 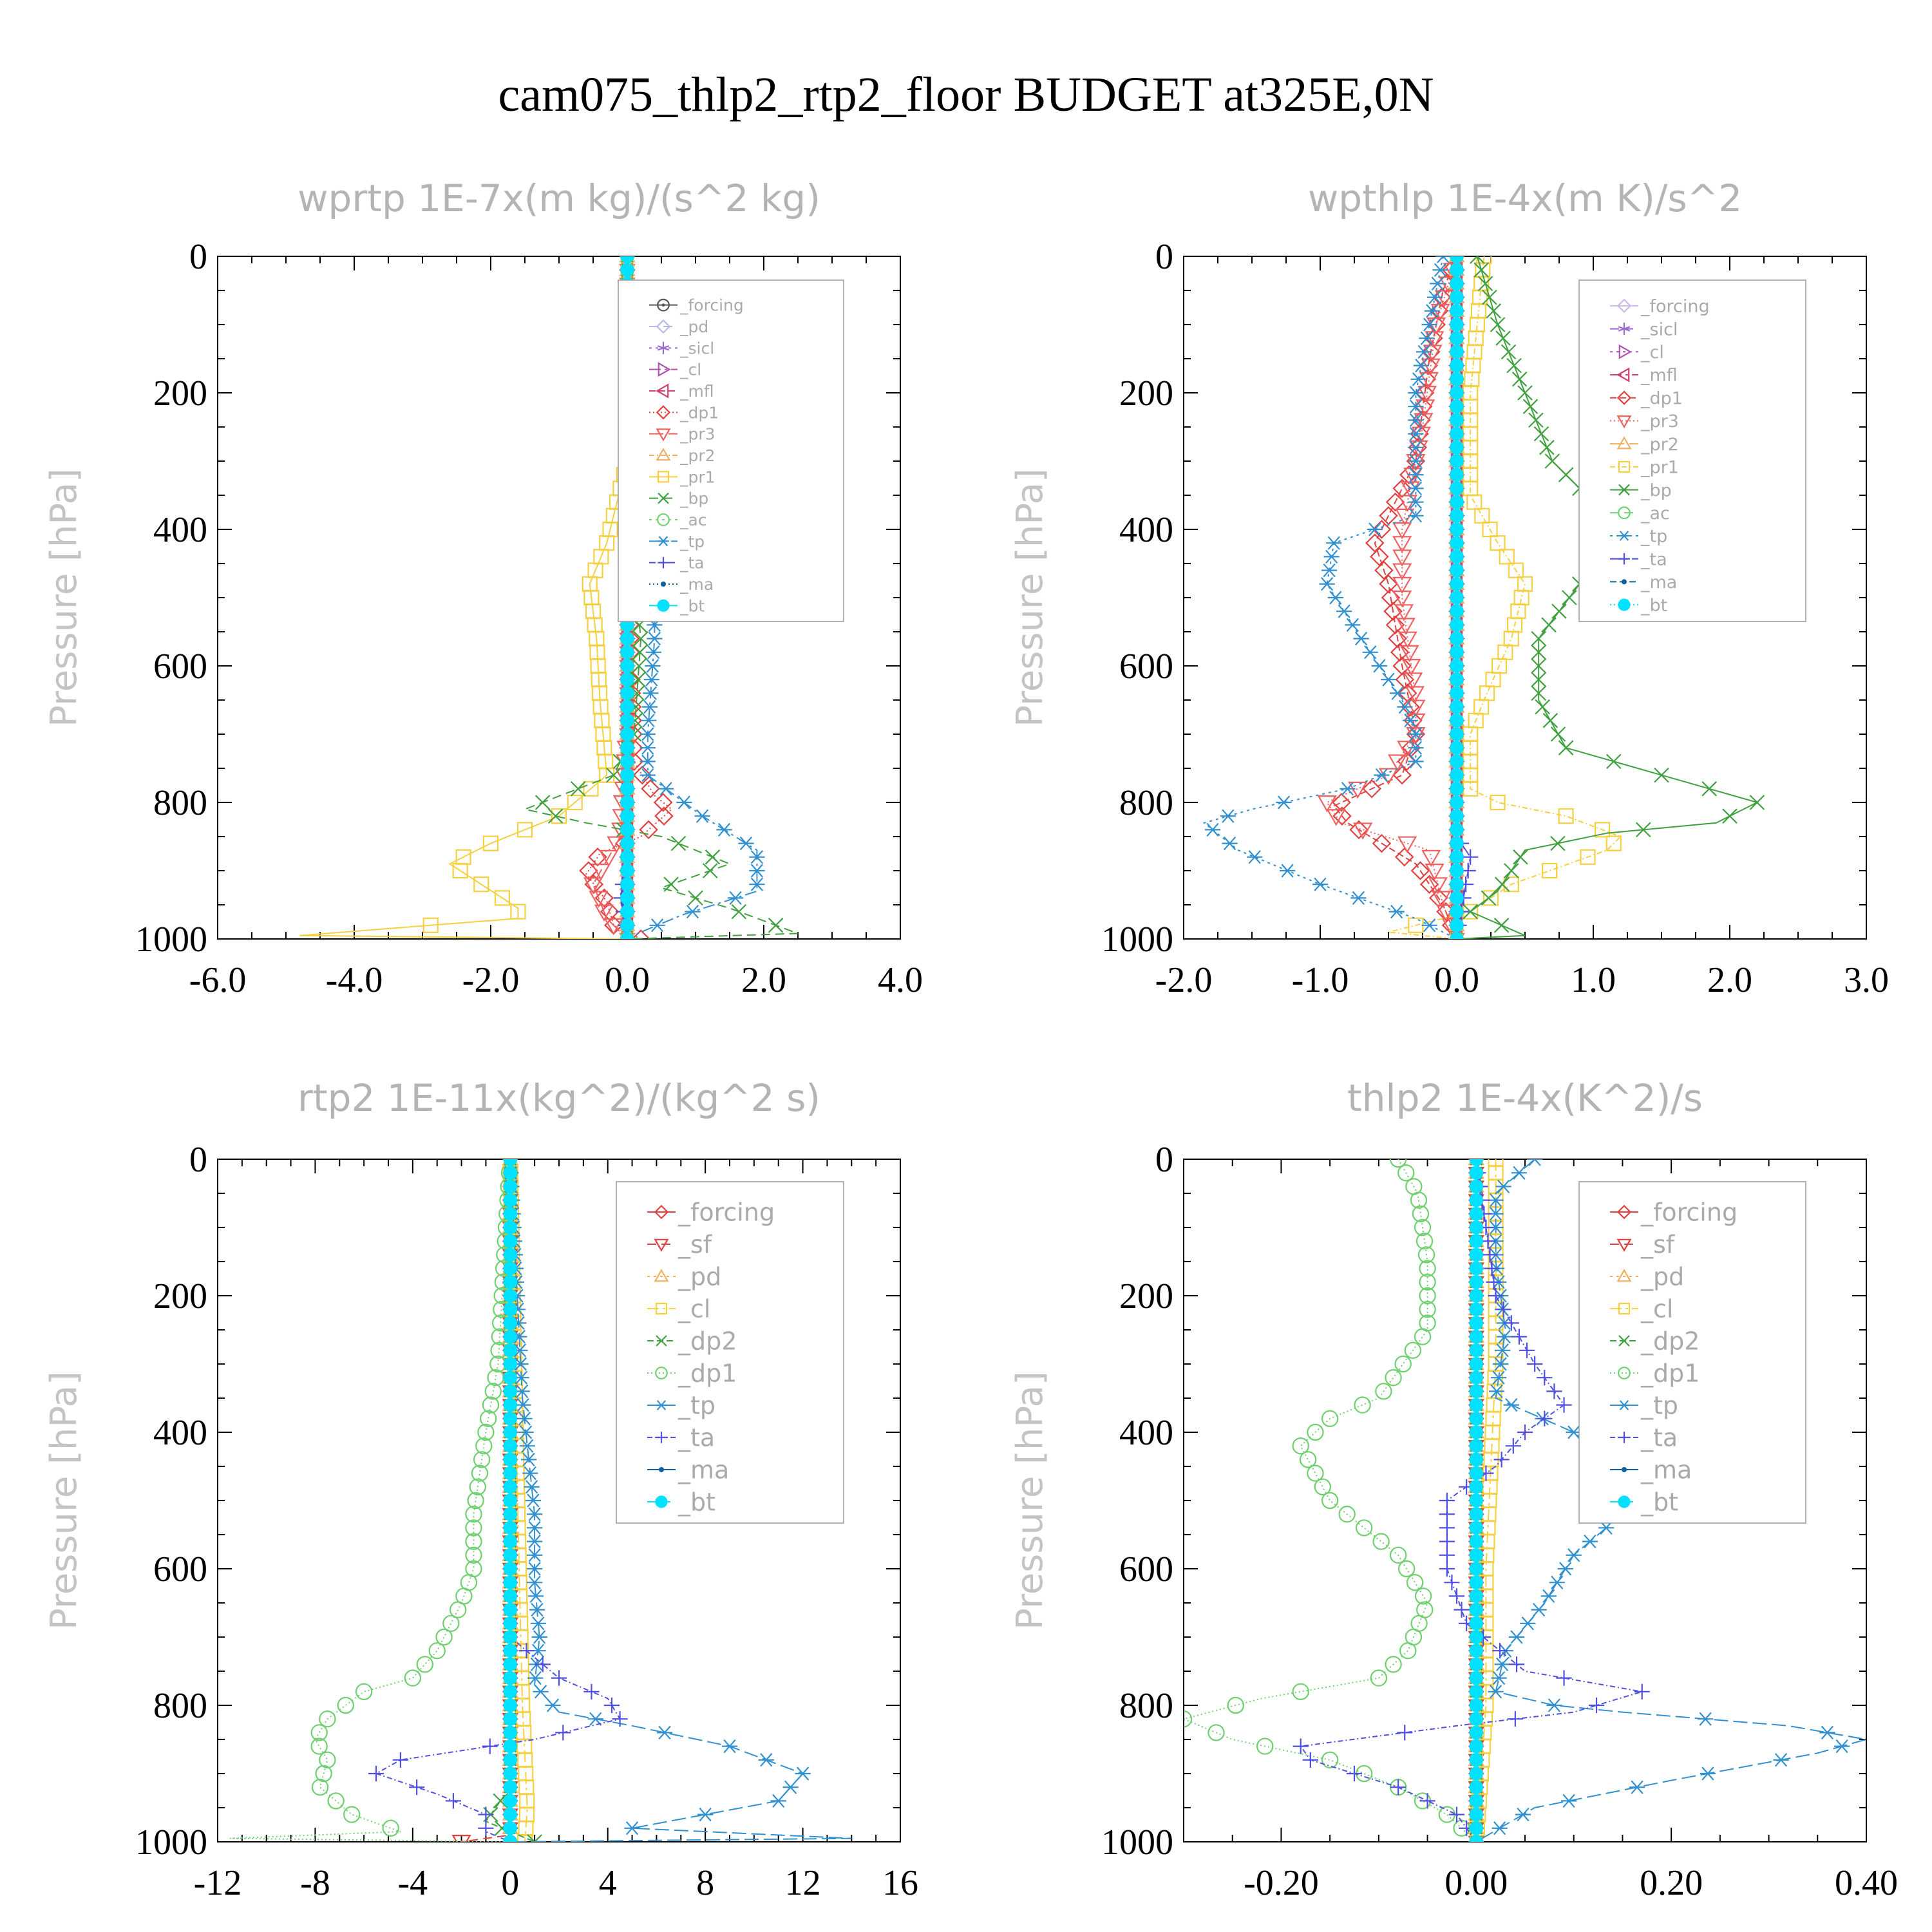 What do you see at coordinates (1184, 980) in the screenshot?
I see `x-tick-label: -2.0` at bounding box center [1184, 980].